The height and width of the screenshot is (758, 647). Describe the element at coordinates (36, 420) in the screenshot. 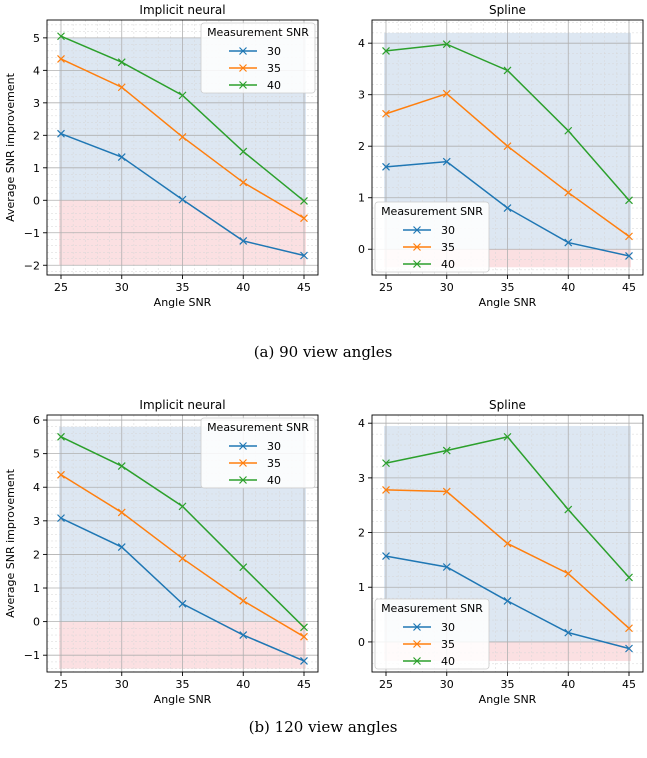

I see `y-tick-label: 6` at that location.